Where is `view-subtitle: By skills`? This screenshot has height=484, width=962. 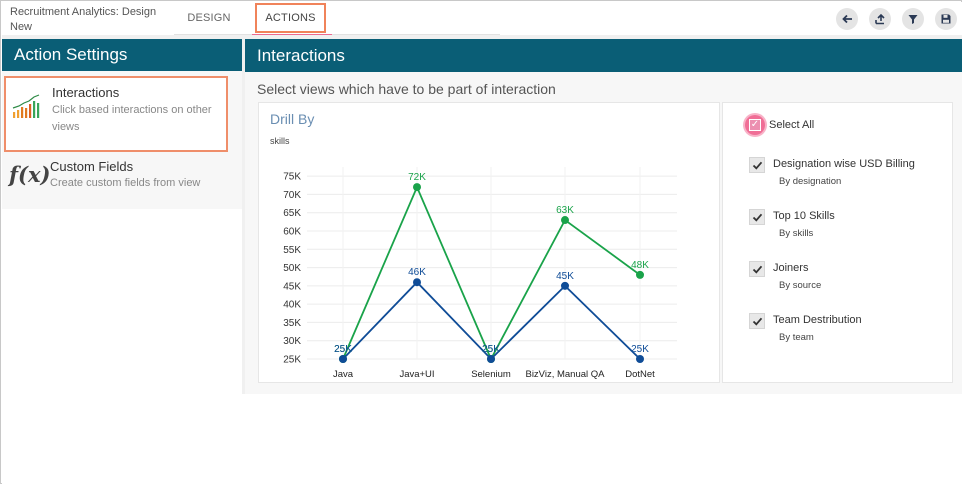 view-subtitle: By skills is located at coordinates (796, 233).